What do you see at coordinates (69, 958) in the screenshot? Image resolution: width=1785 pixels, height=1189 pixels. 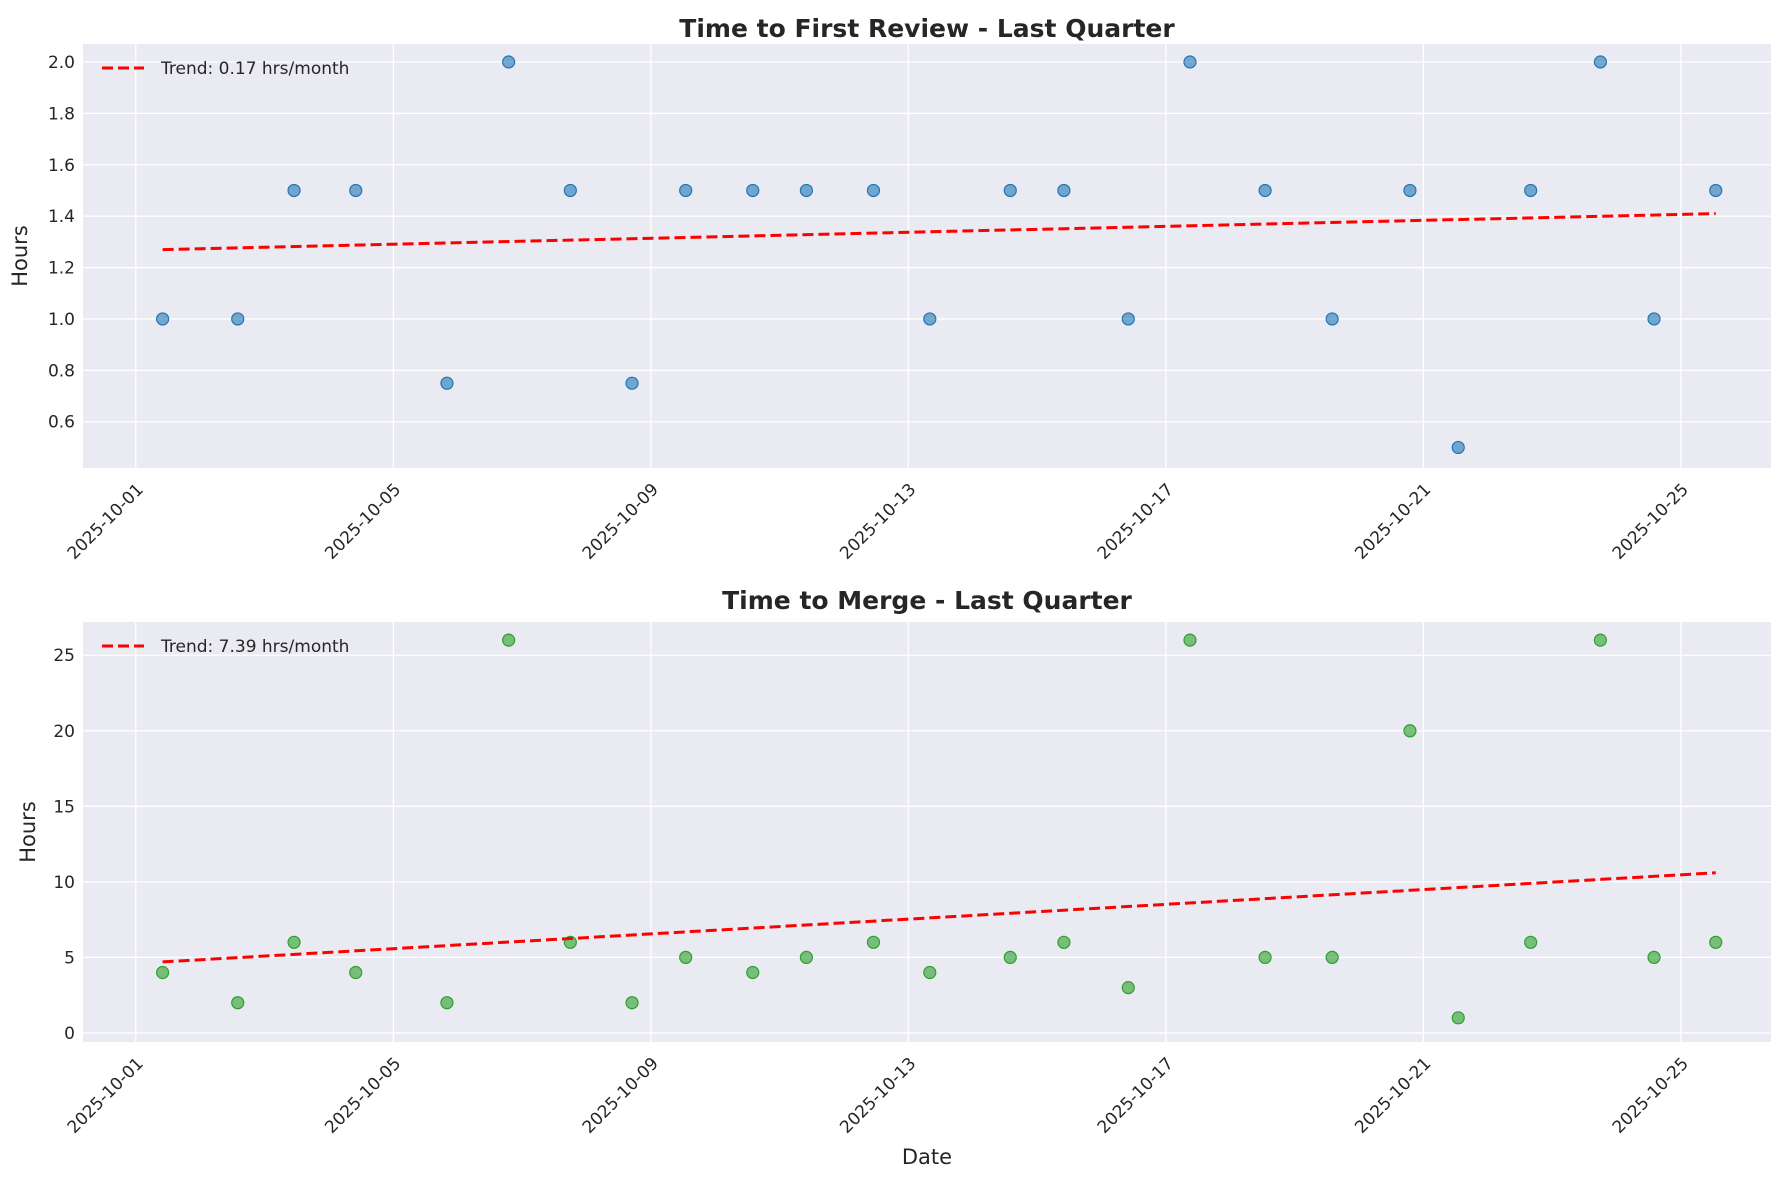 I see `y-tick-label: 5` at bounding box center [69, 958].